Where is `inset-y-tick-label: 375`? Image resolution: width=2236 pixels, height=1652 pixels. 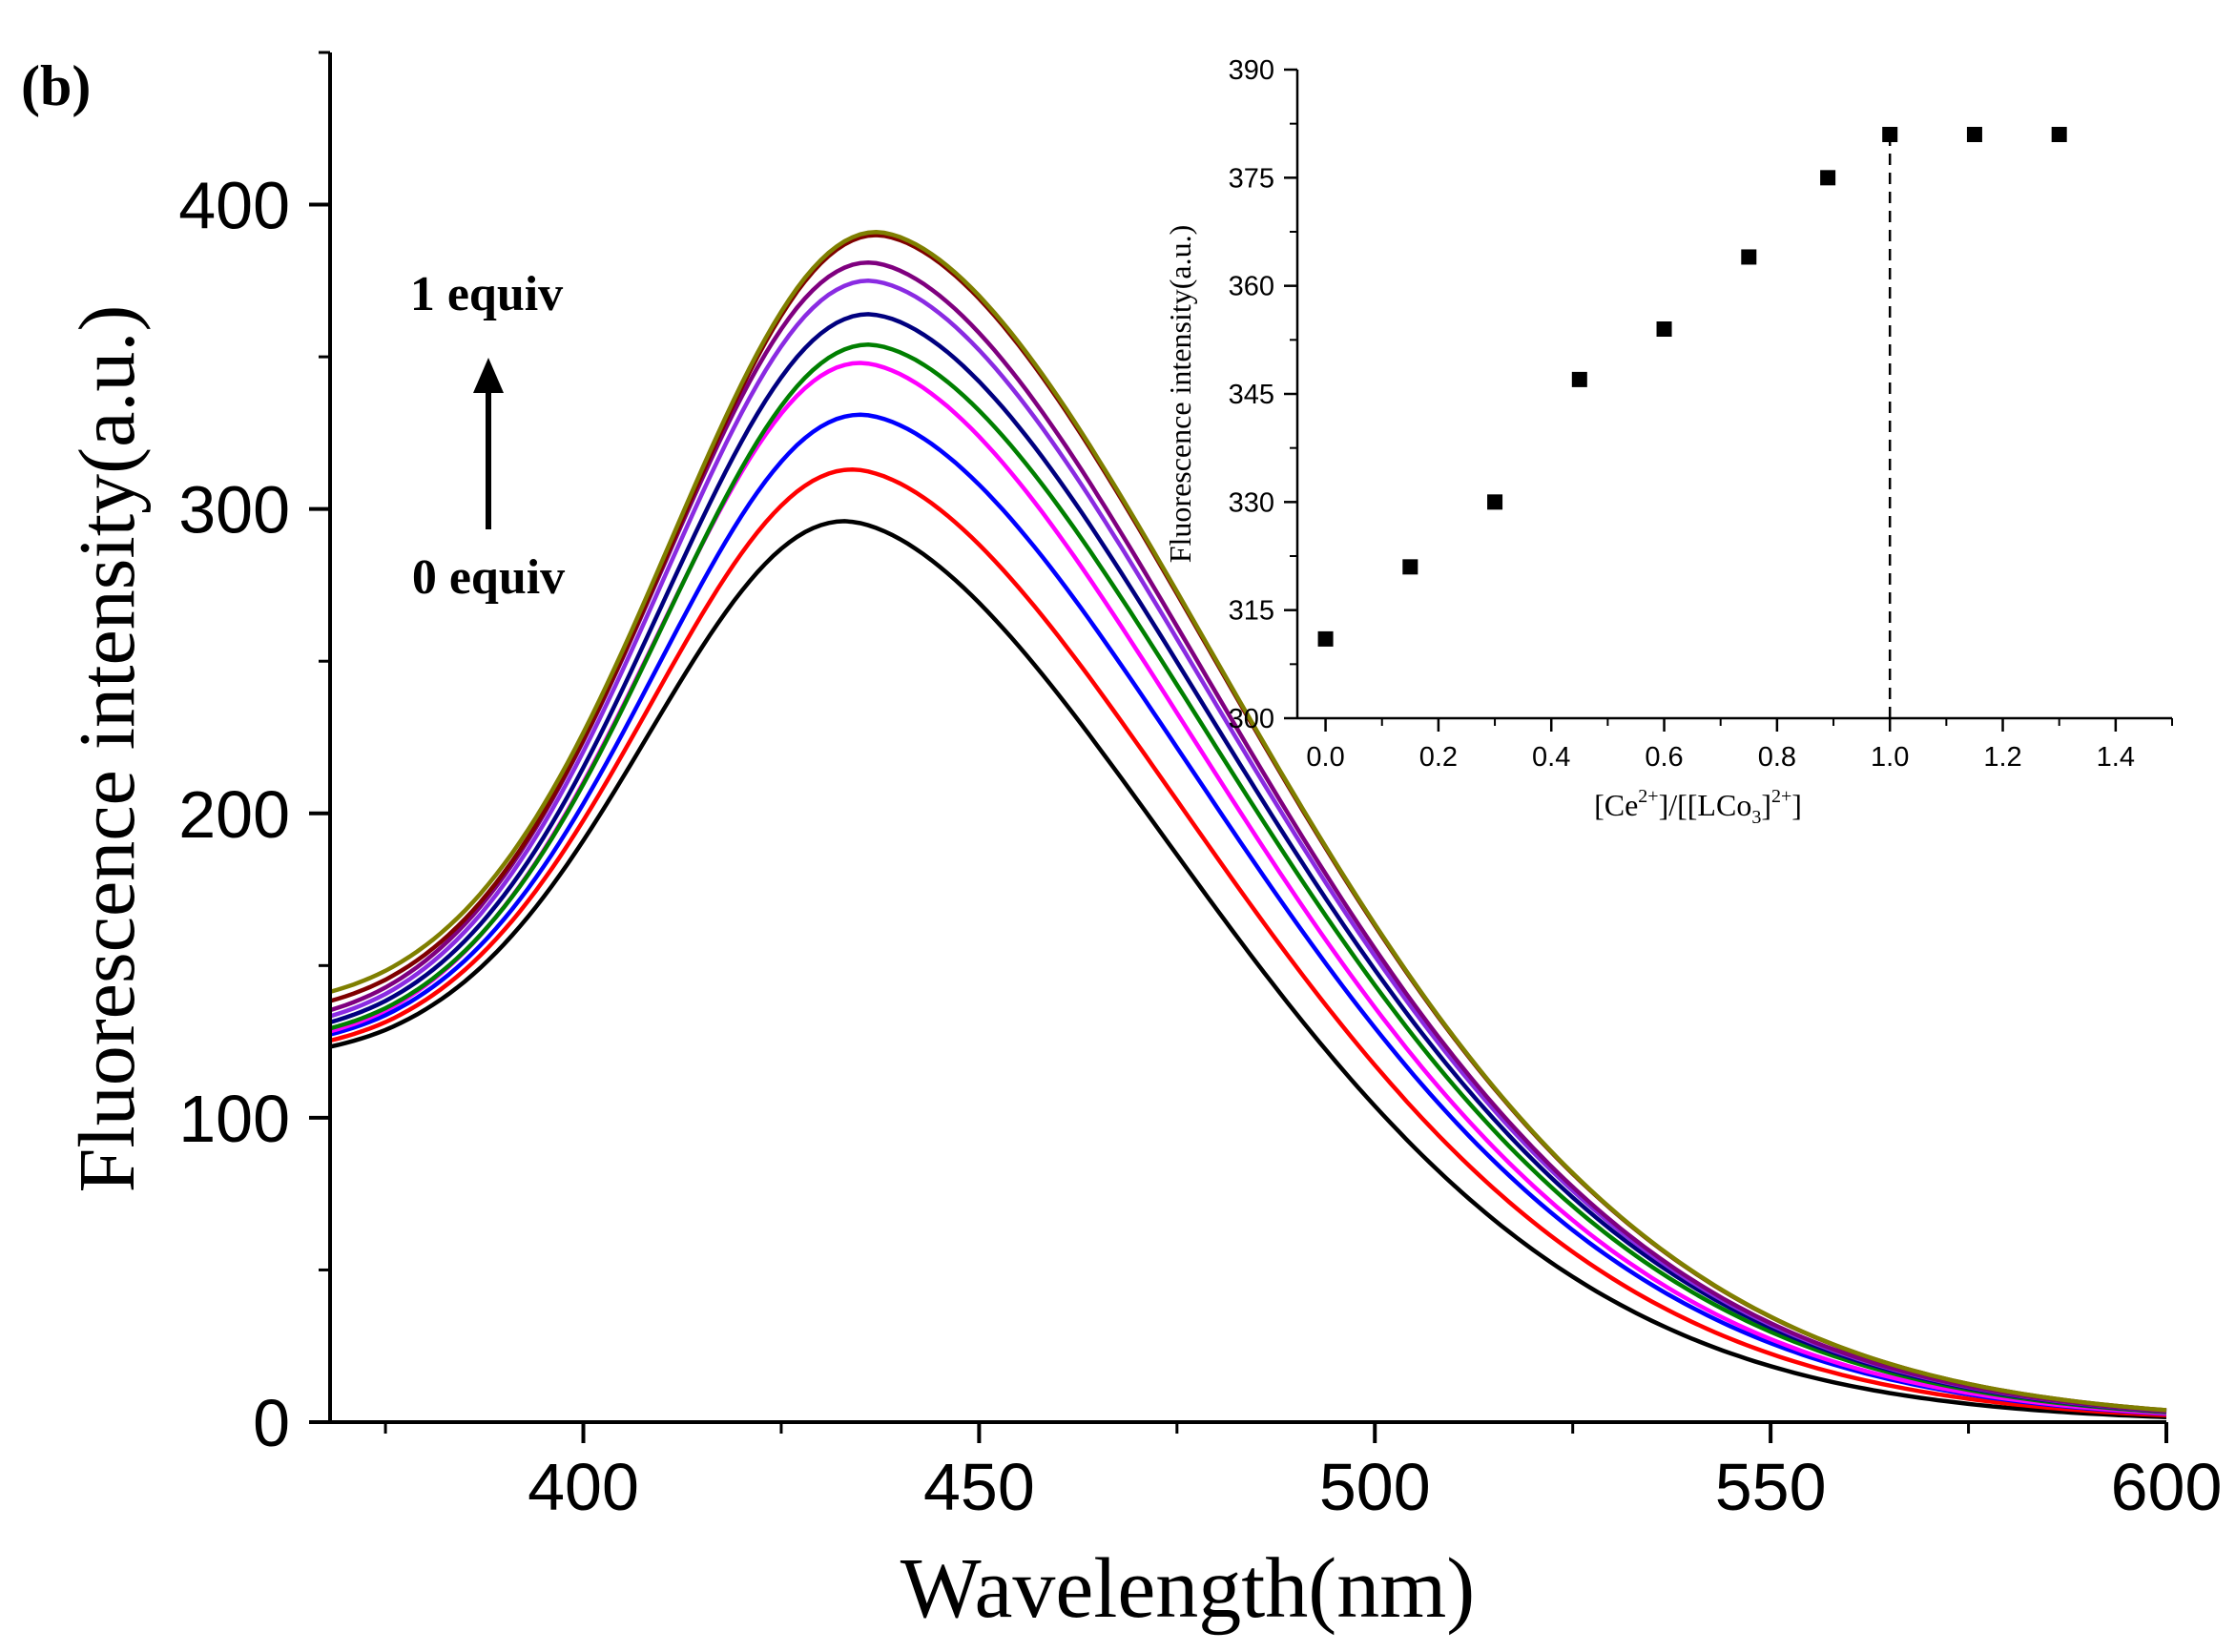 inset-y-tick-label: 375 is located at coordinates (1251, 179).